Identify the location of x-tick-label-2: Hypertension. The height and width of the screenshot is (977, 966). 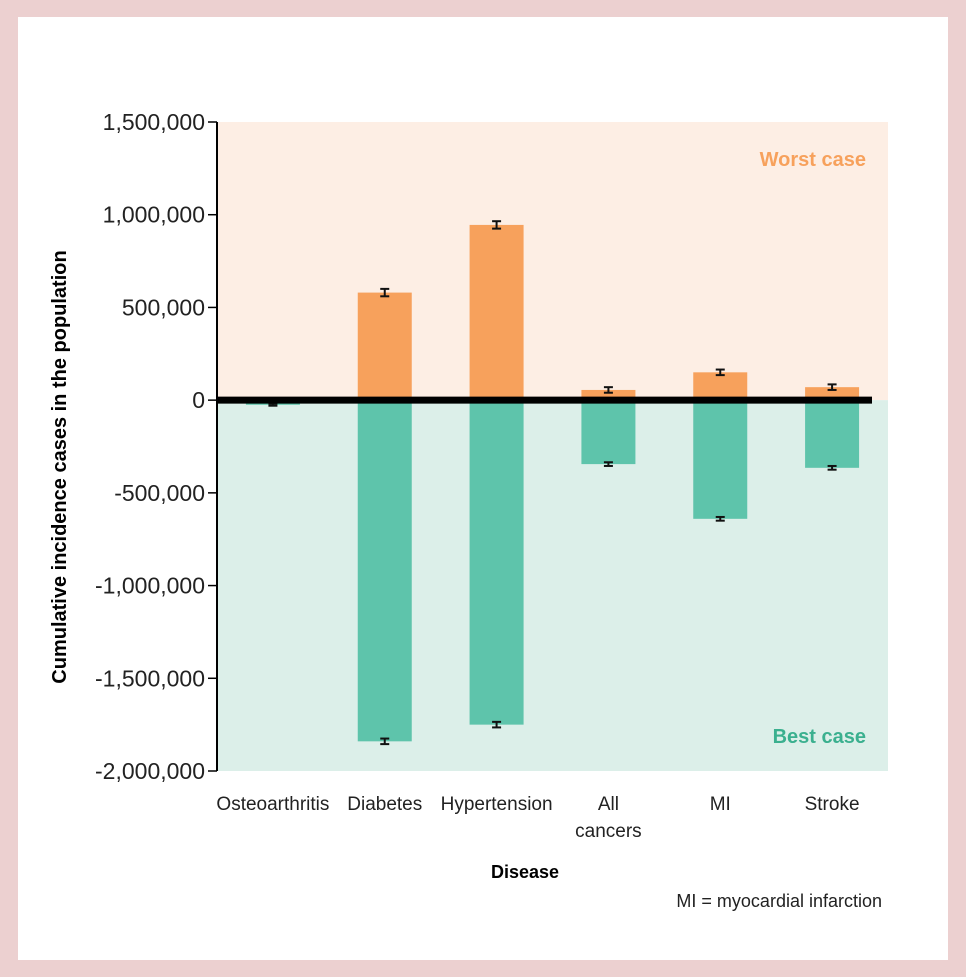
(497, 804).